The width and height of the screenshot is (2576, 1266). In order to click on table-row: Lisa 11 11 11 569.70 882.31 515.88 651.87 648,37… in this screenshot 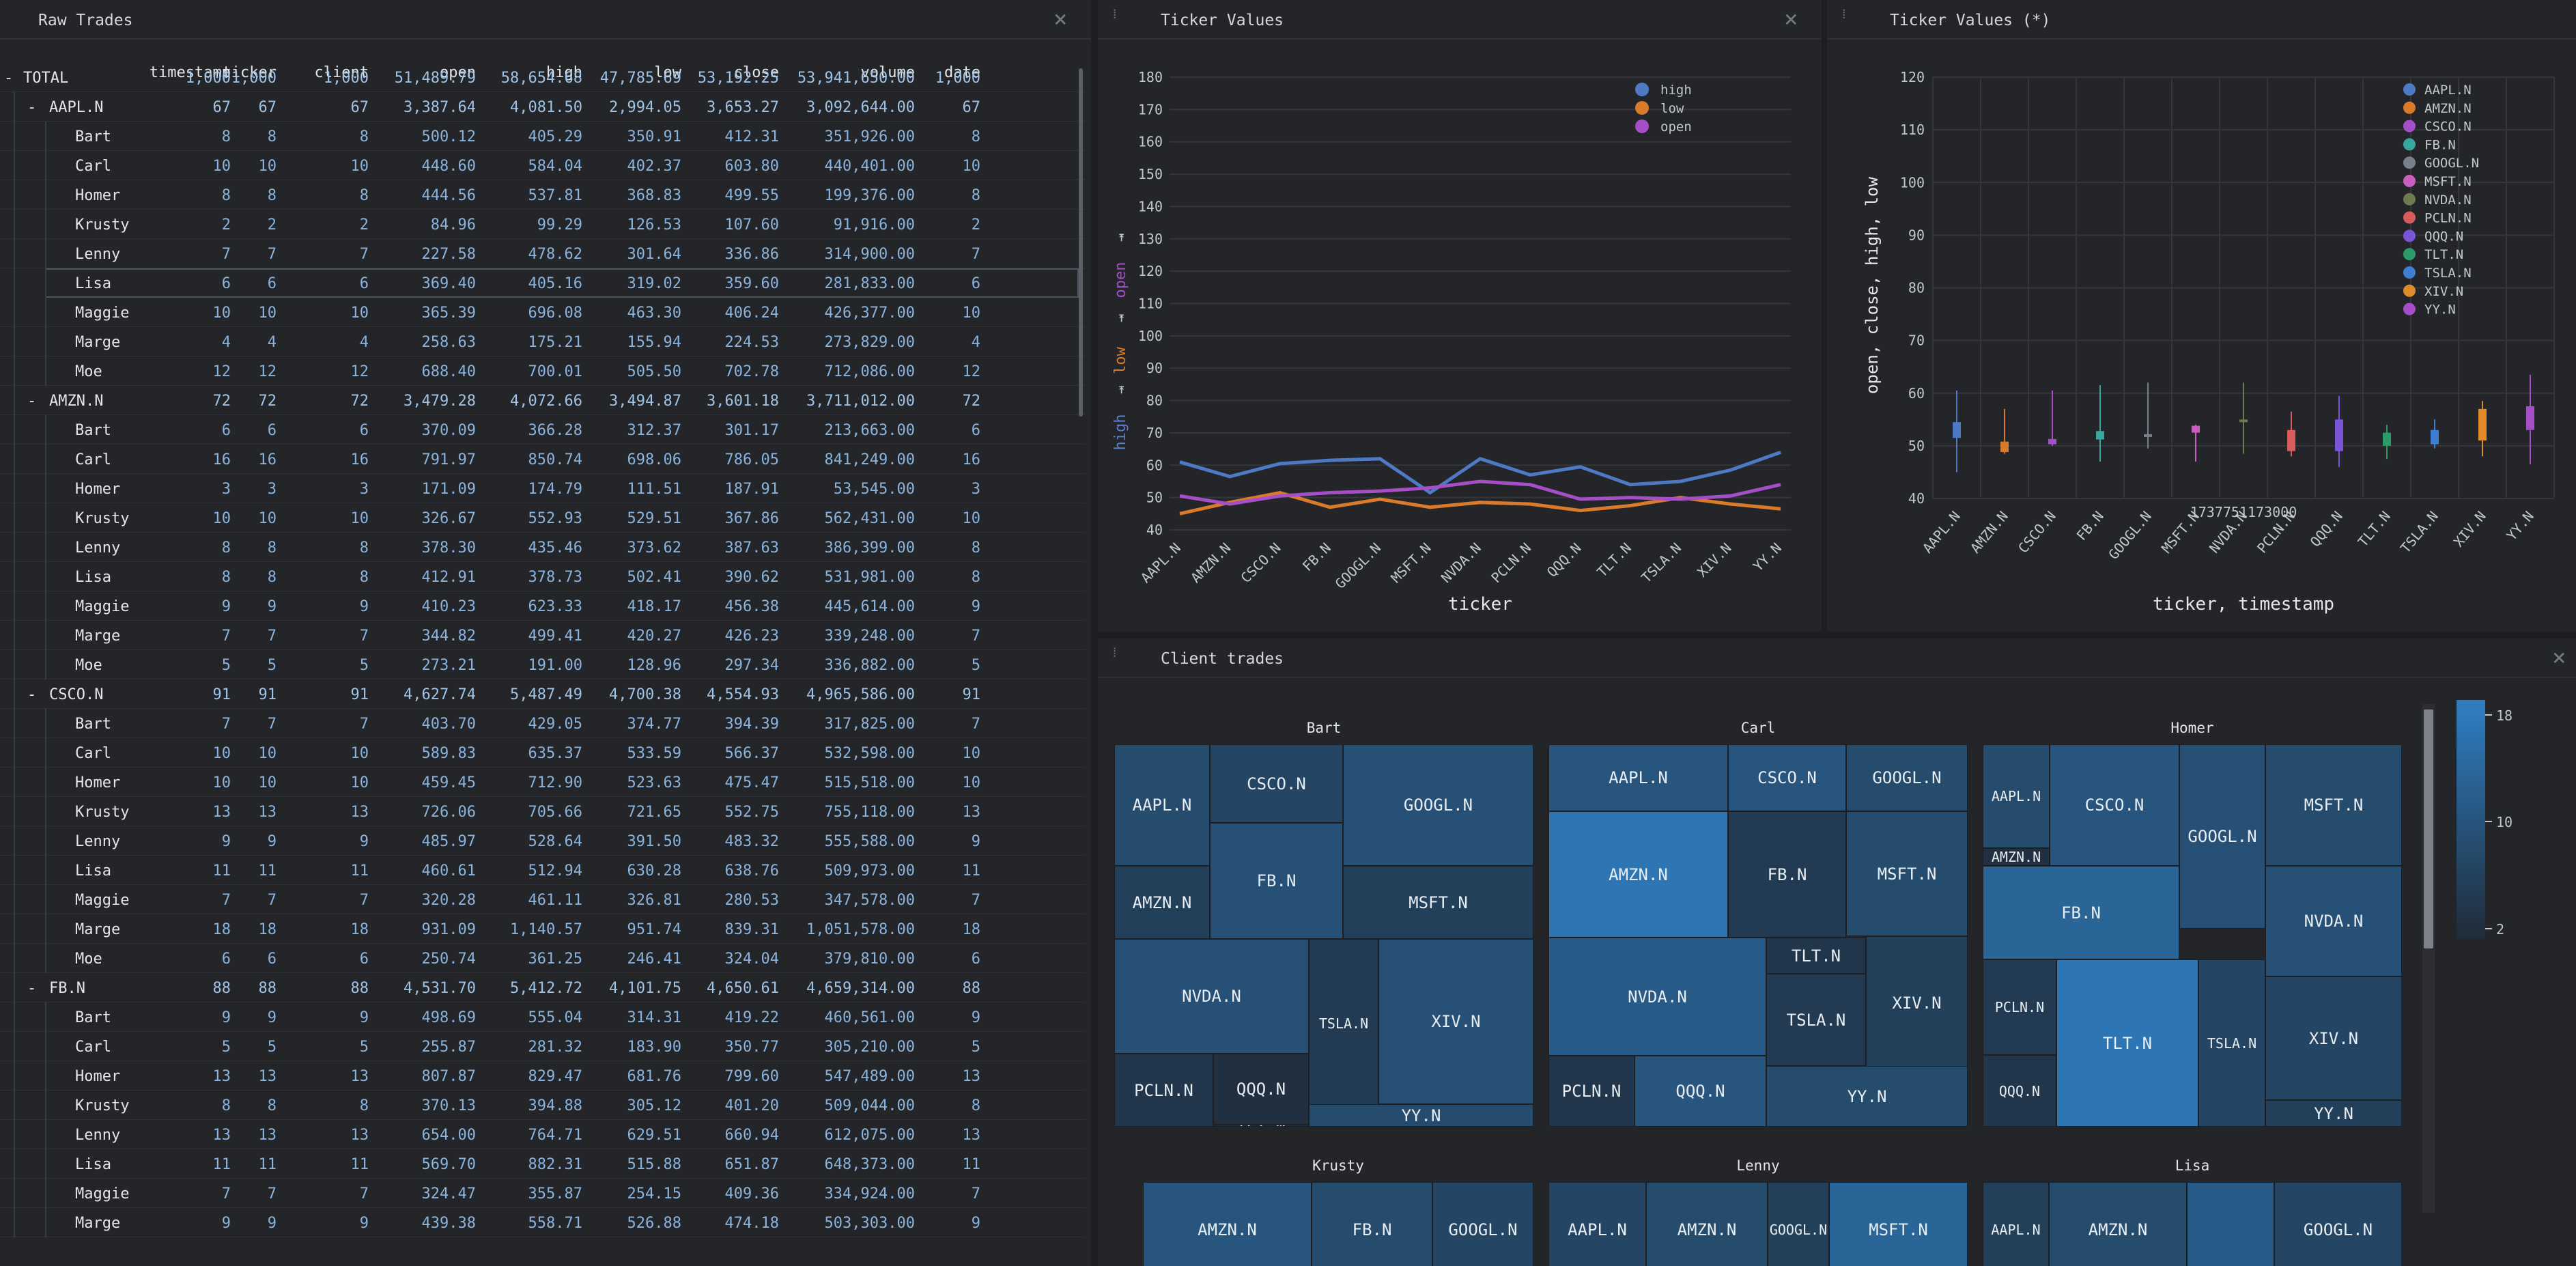, I will do `click(543, 1164)`.